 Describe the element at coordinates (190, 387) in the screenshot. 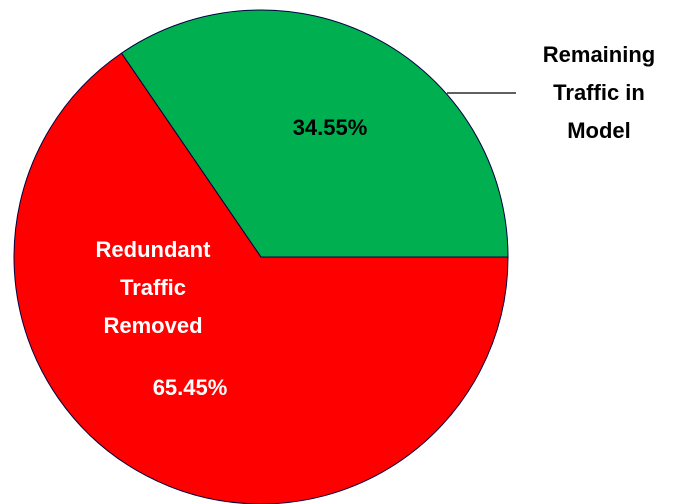

I see `value-label: 65.45%` at that location.